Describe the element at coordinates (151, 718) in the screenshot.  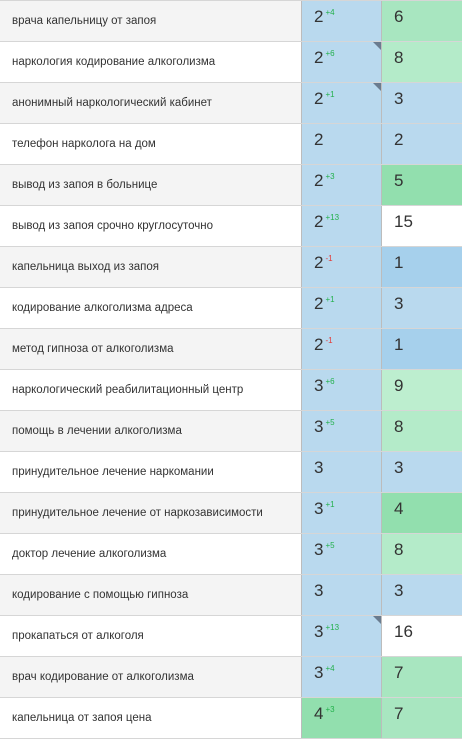
I see `keyword-cell: капельница от запоя цена` at that location.